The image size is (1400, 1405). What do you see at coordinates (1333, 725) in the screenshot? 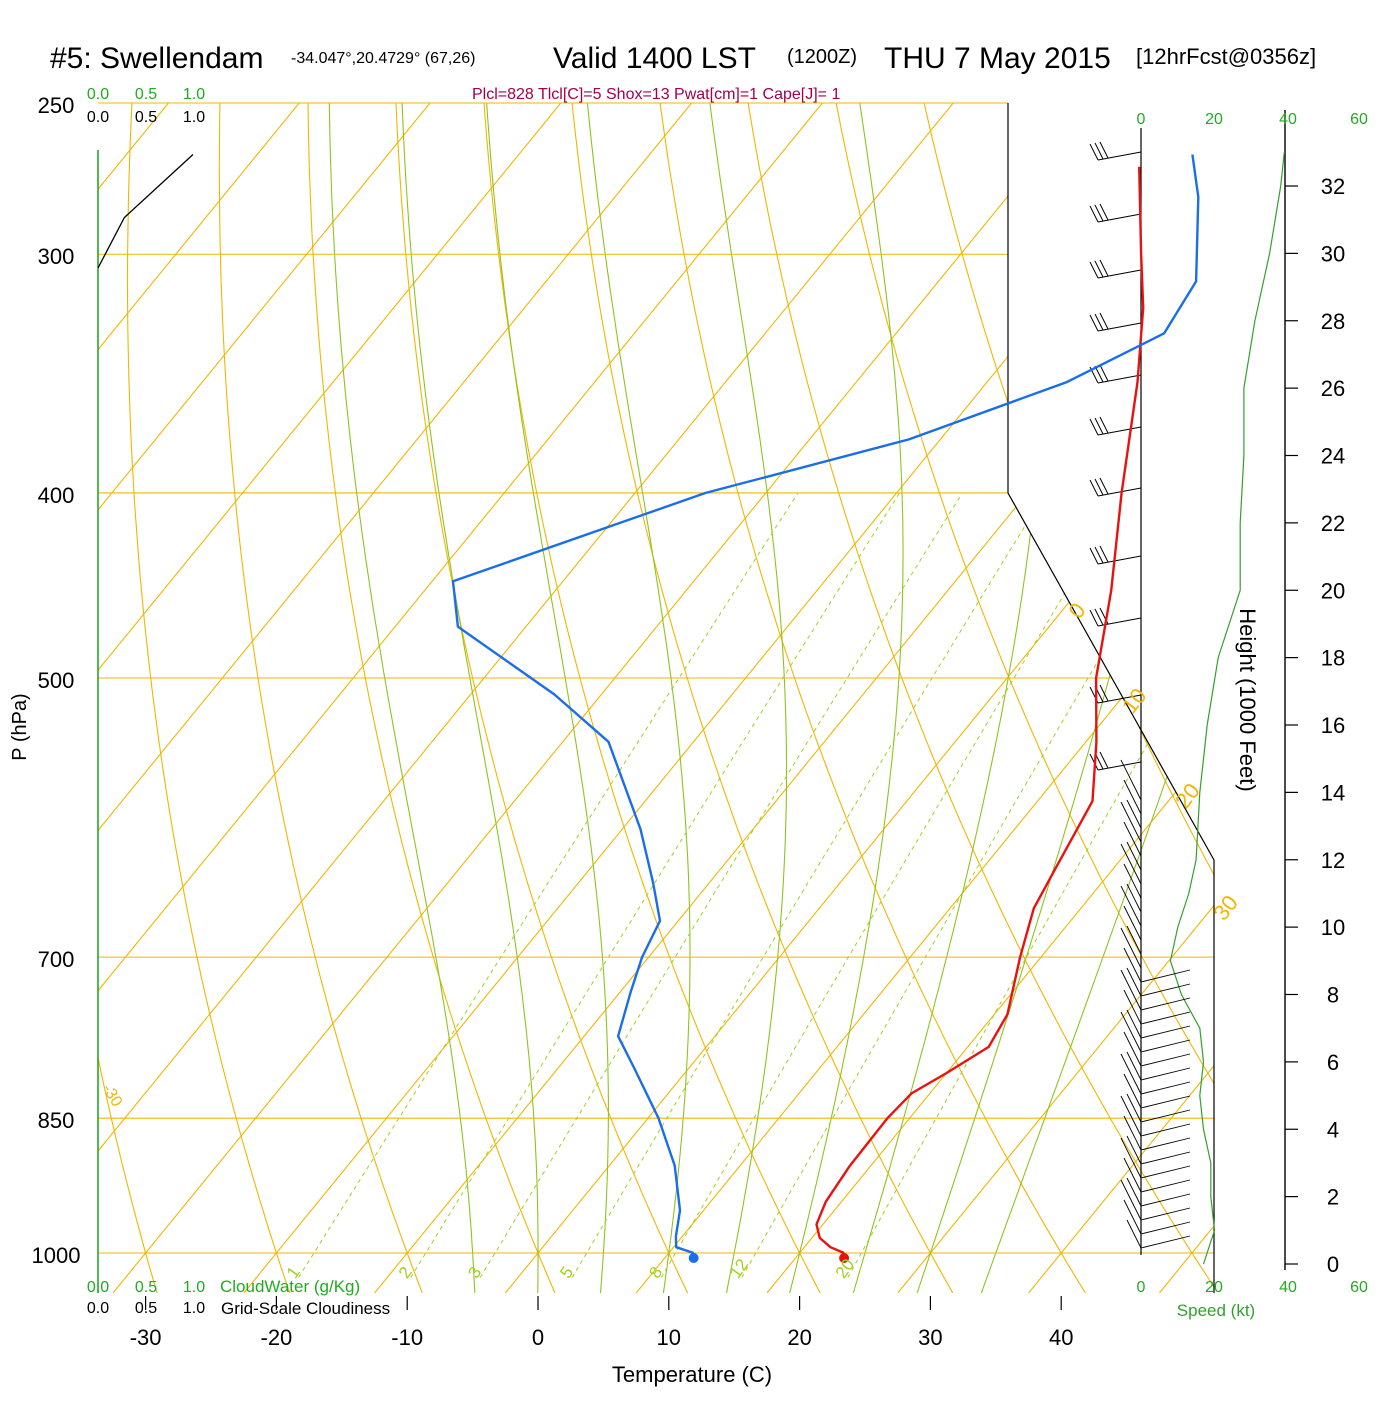
I see `height-tick-label: 16` at bounding box center [1333, 725].